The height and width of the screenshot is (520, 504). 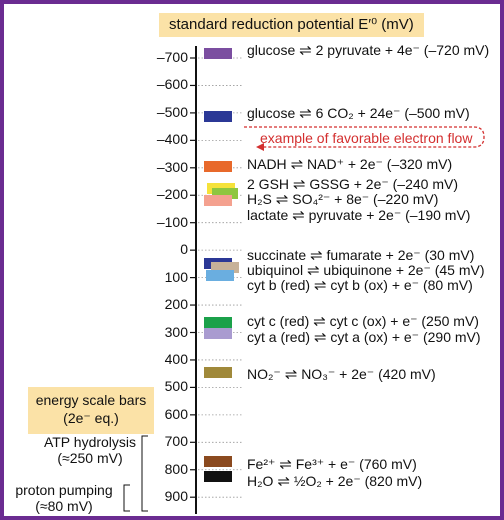 I want to click on products: Fe³⁺ + e⁻ (760 mV), so click(x=356, y=464).